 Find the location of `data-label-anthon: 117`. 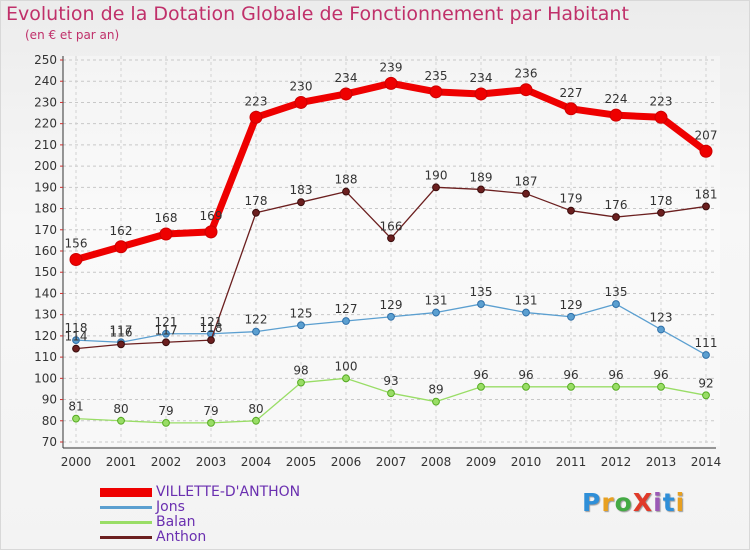

data-label-anthon: 117 is located at coordinates (166, 330).